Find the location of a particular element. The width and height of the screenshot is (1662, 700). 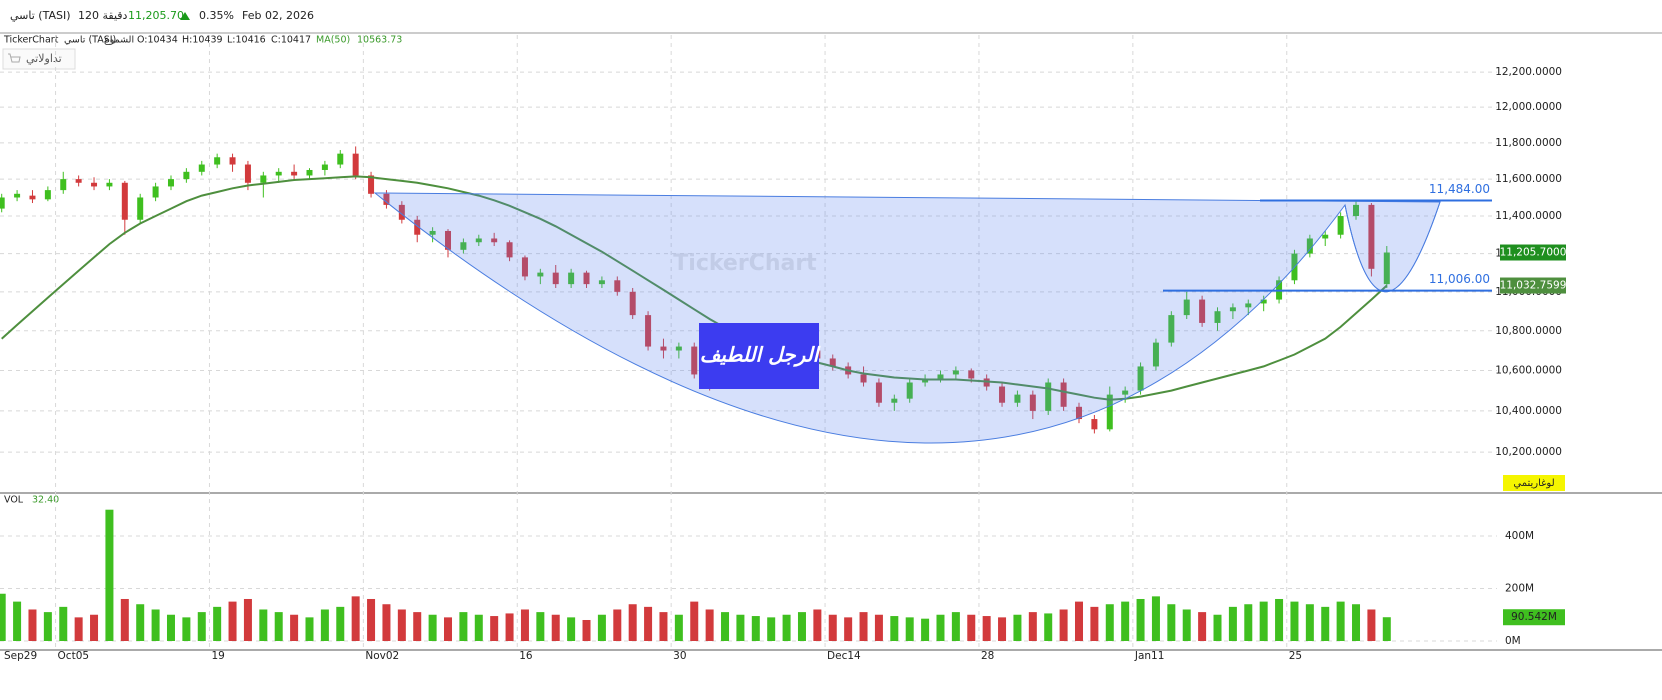

legend-symbol: تاسي (TASI) is located at coordinates (90, 40).